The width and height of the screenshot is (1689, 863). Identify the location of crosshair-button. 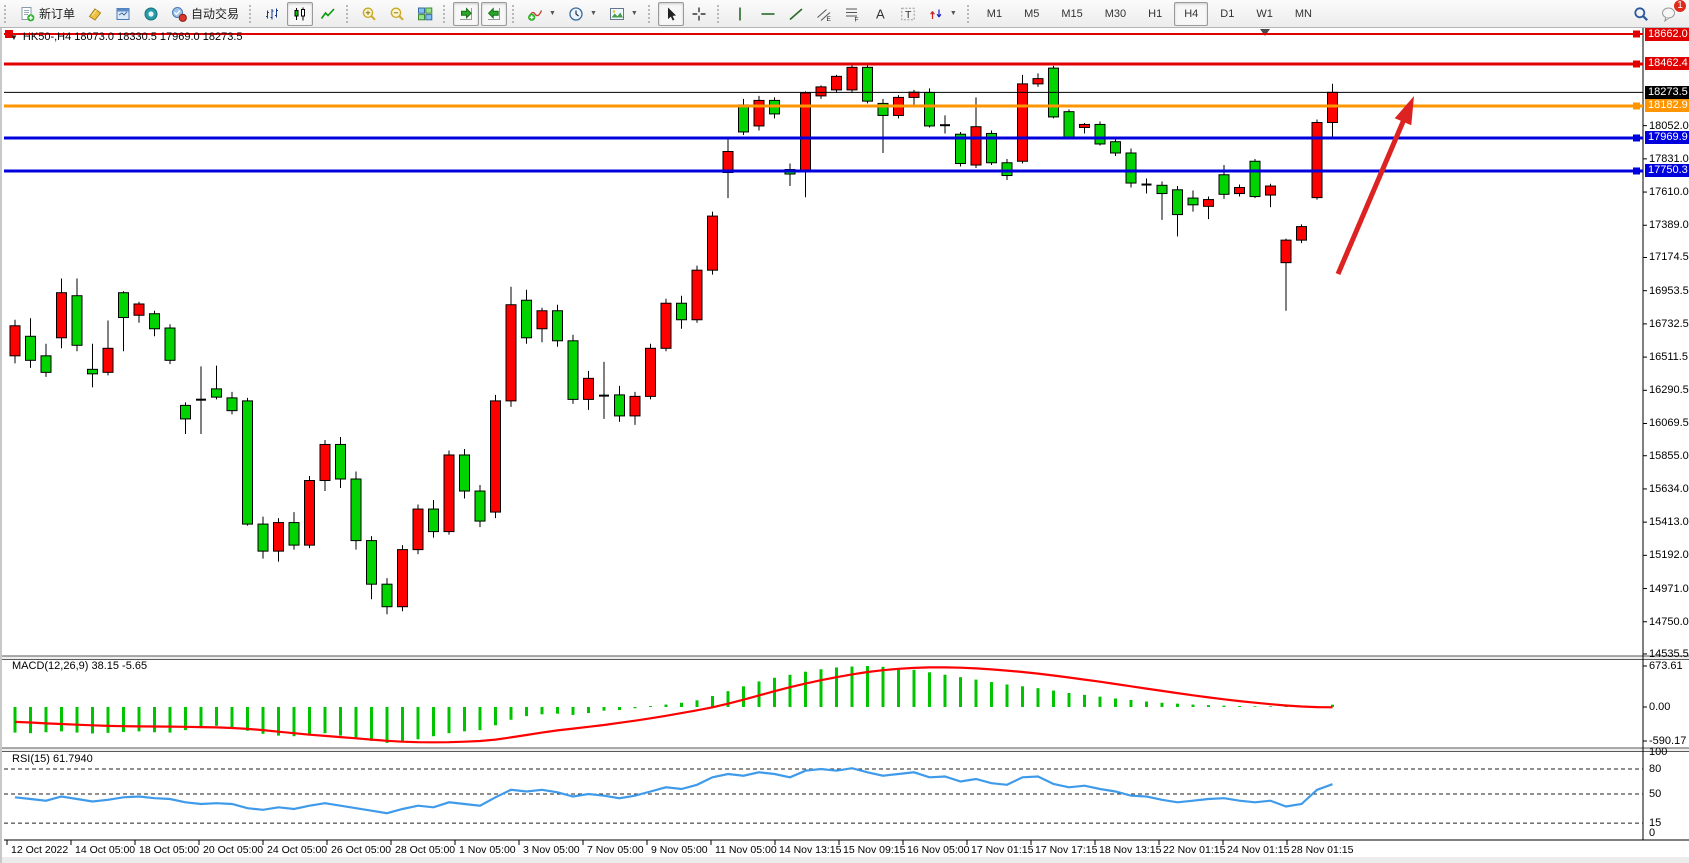
(699, 14).